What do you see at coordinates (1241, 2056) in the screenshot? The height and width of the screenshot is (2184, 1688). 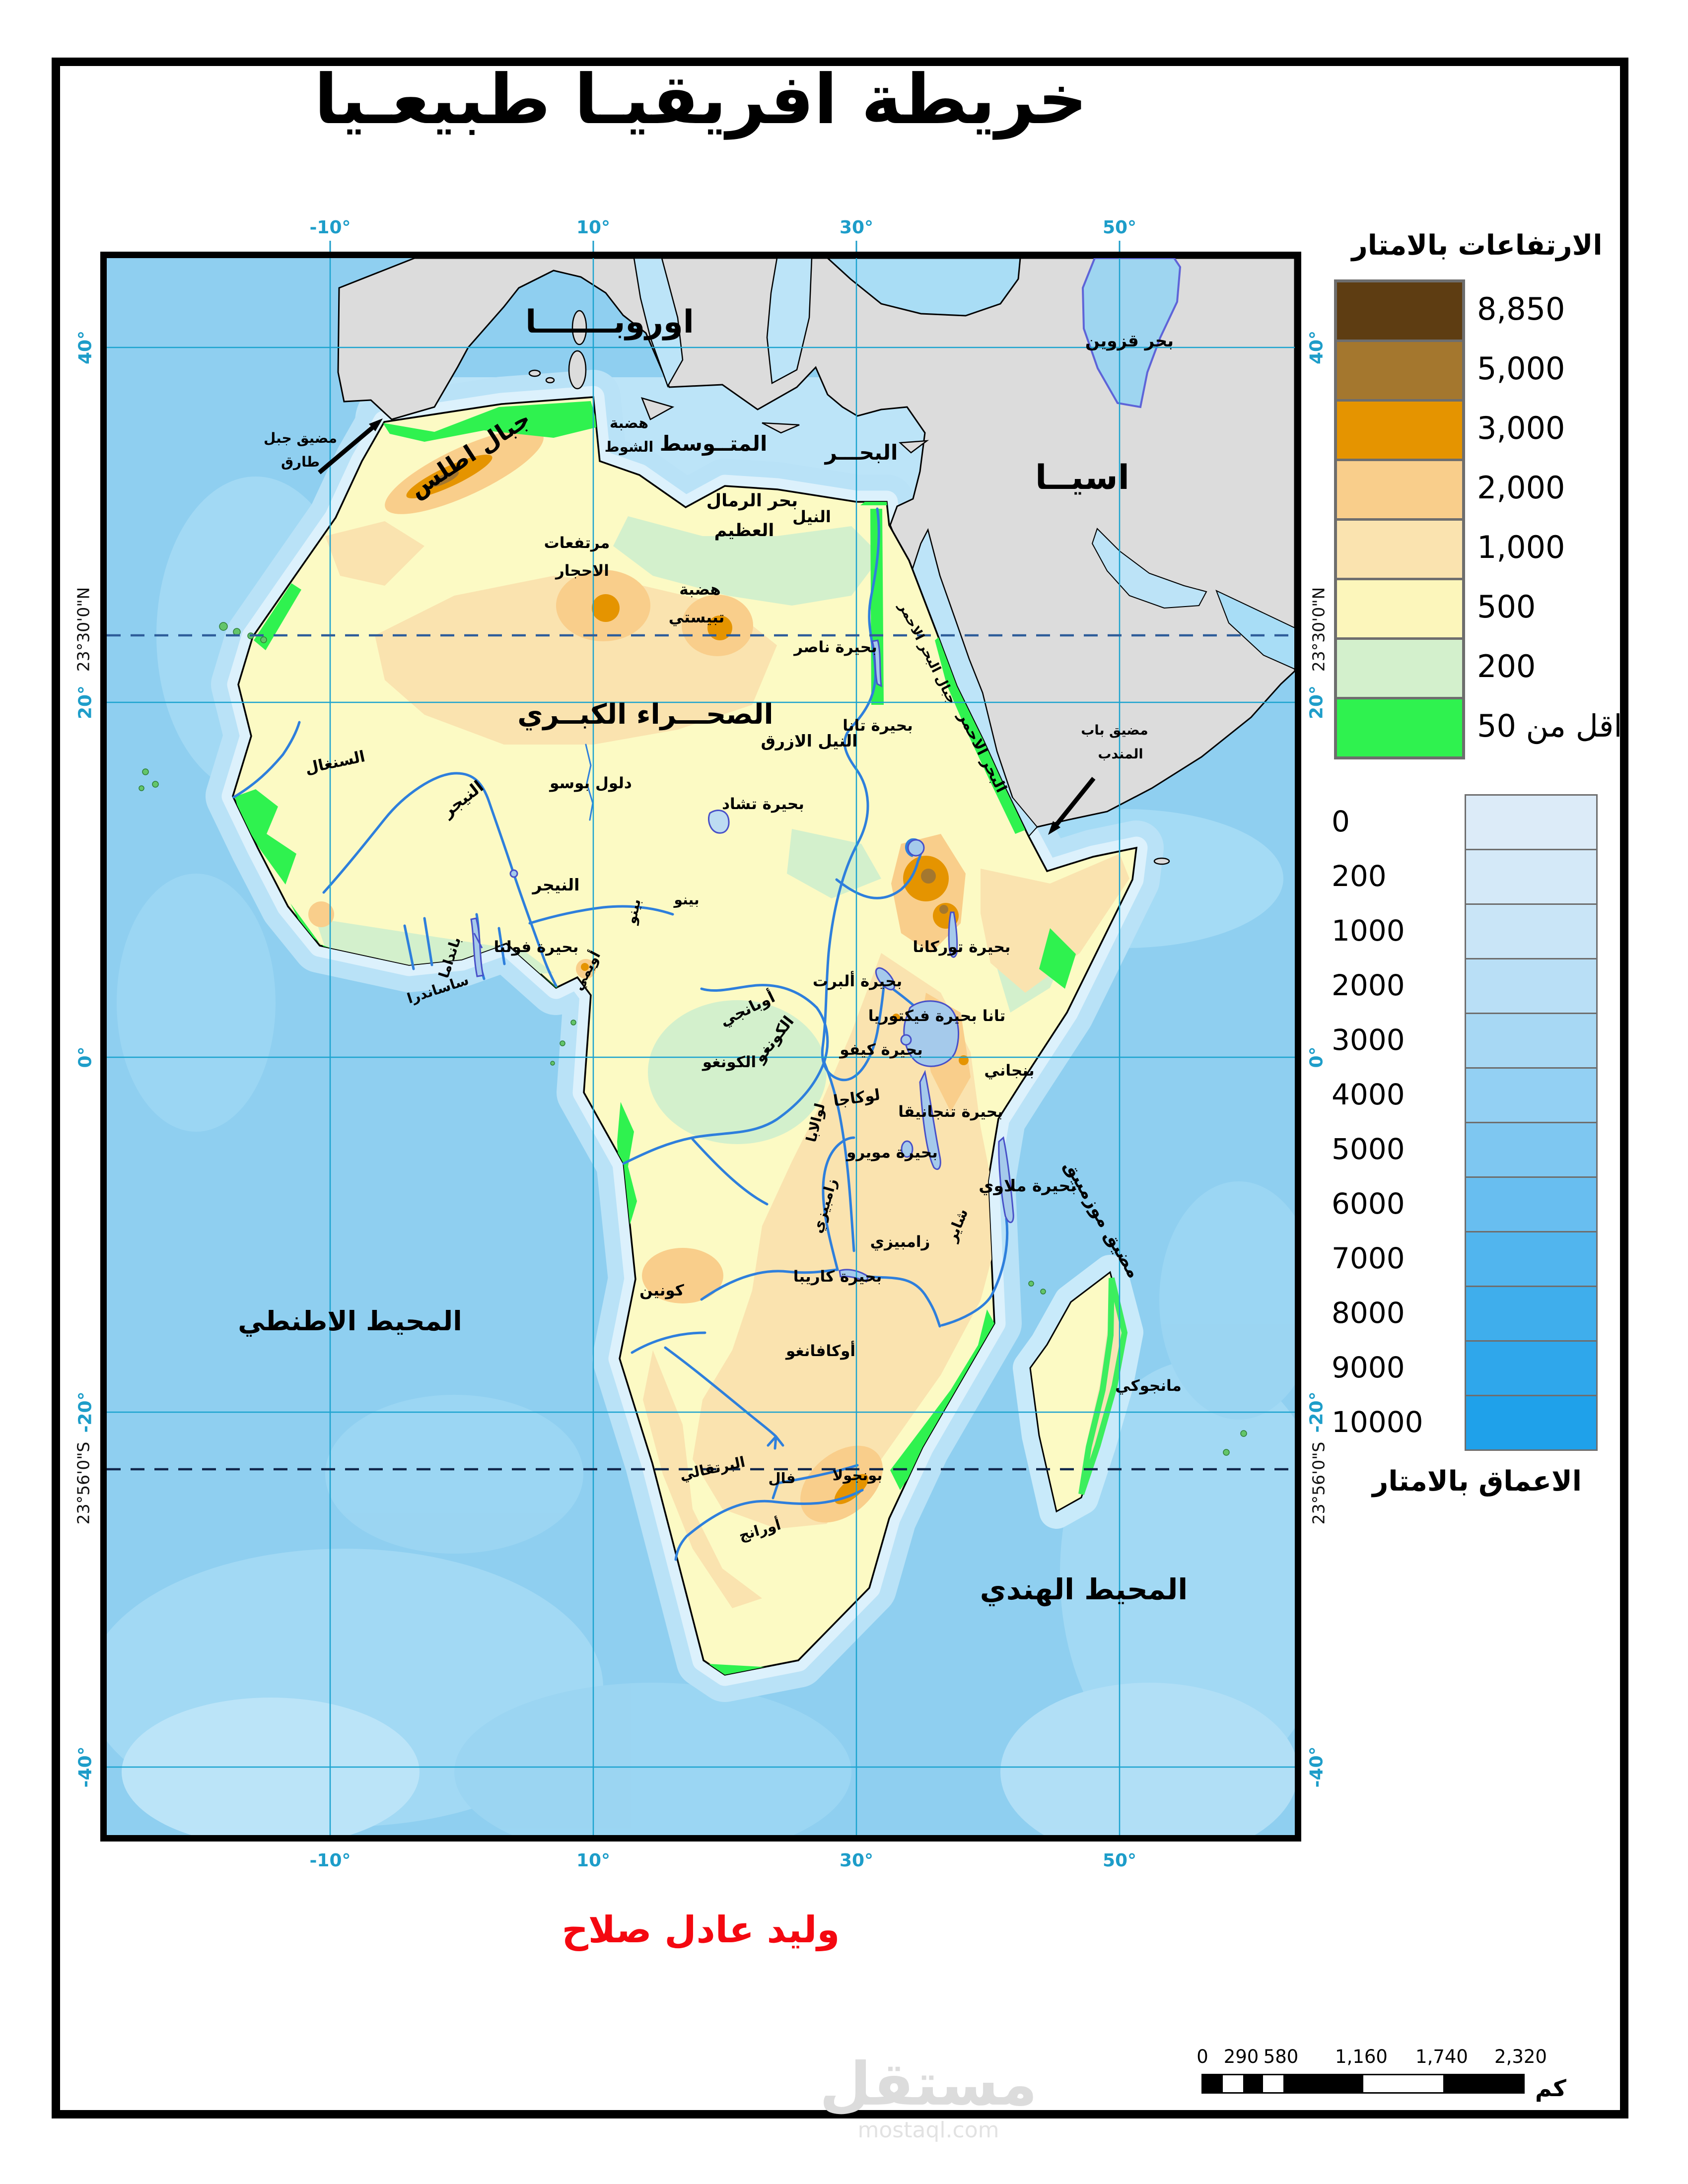 I see `scalebar-tick-290: 290` at bounding box center [1241, 2056].